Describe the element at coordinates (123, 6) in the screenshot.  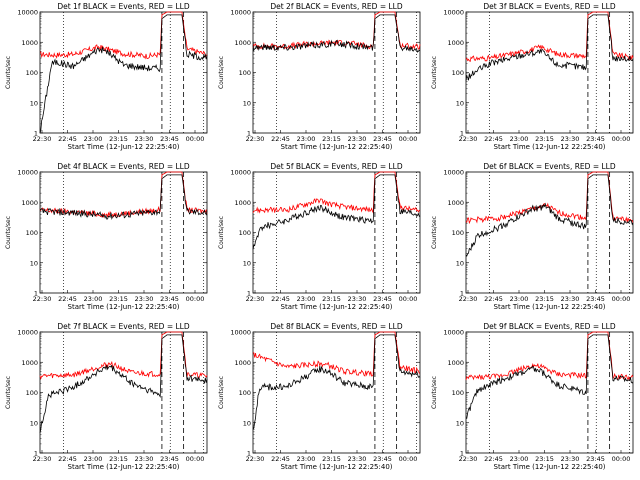
I see `panel-title: Det 1f BLACK = Events, RED = LLD` at that location.